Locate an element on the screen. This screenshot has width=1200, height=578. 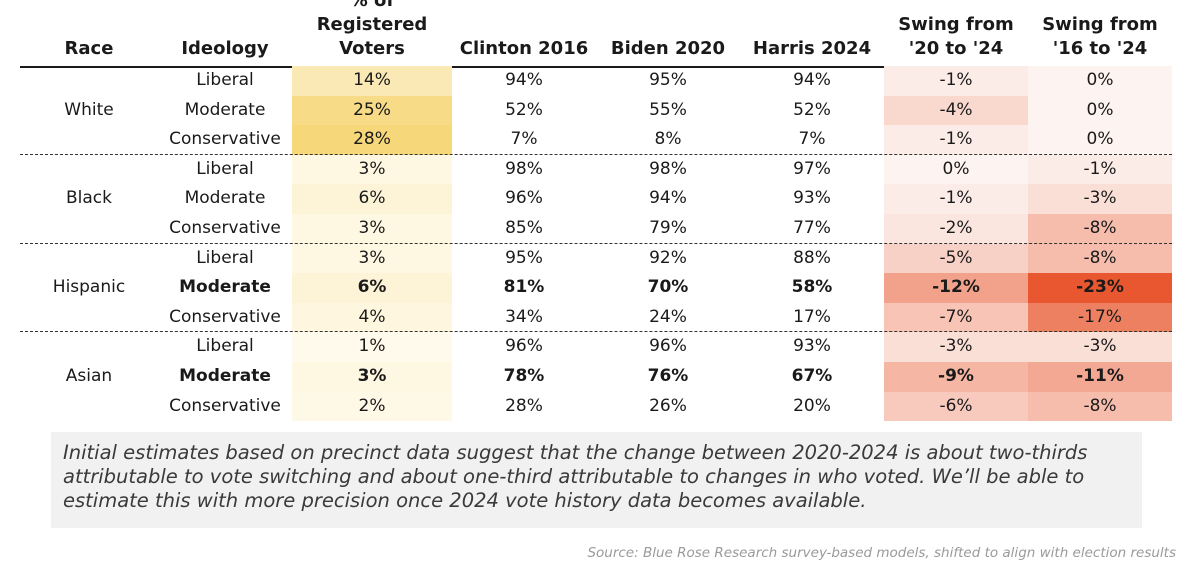
race-label: Asian is located at coordinates (89, 376).